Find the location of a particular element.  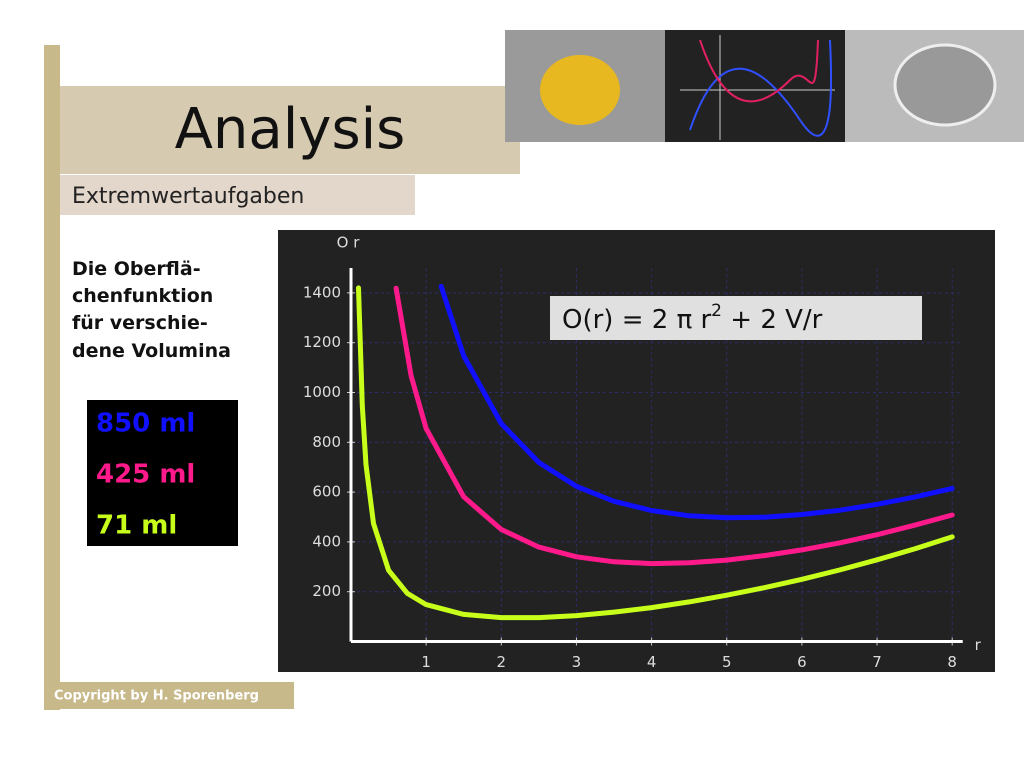

image-graph is located at coordinates (755, 86).